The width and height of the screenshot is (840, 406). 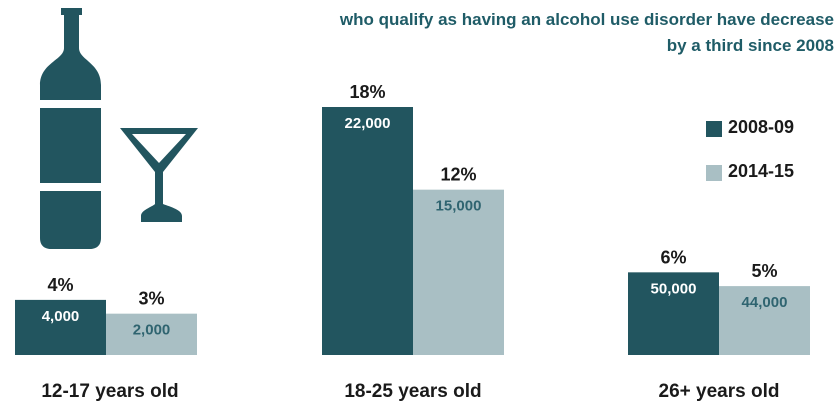 I want to click on count-label-2008-09-0: 4,000, so click(x=61, y=316).